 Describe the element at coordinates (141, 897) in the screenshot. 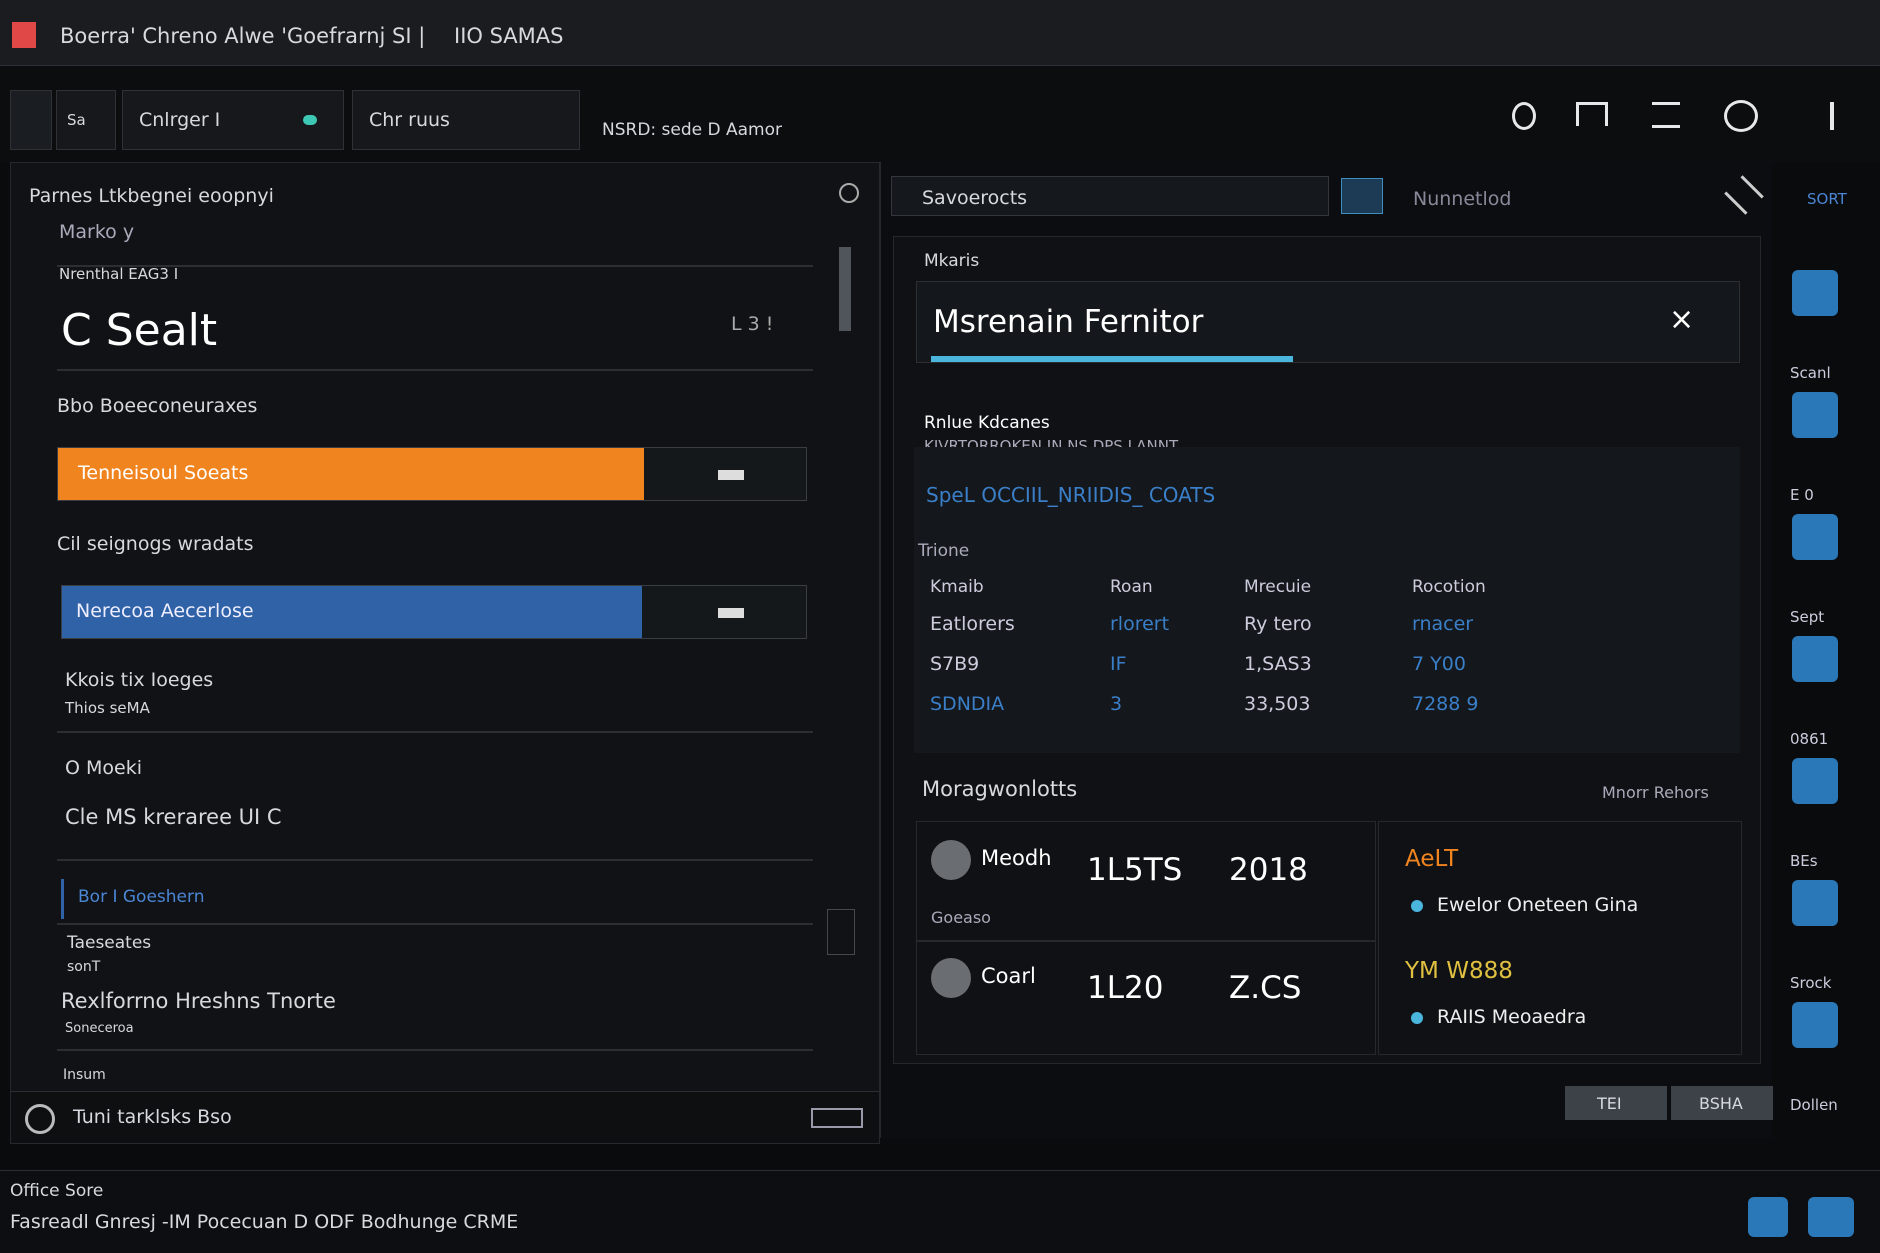

I see `link: Bor I Goeshern` at that location.